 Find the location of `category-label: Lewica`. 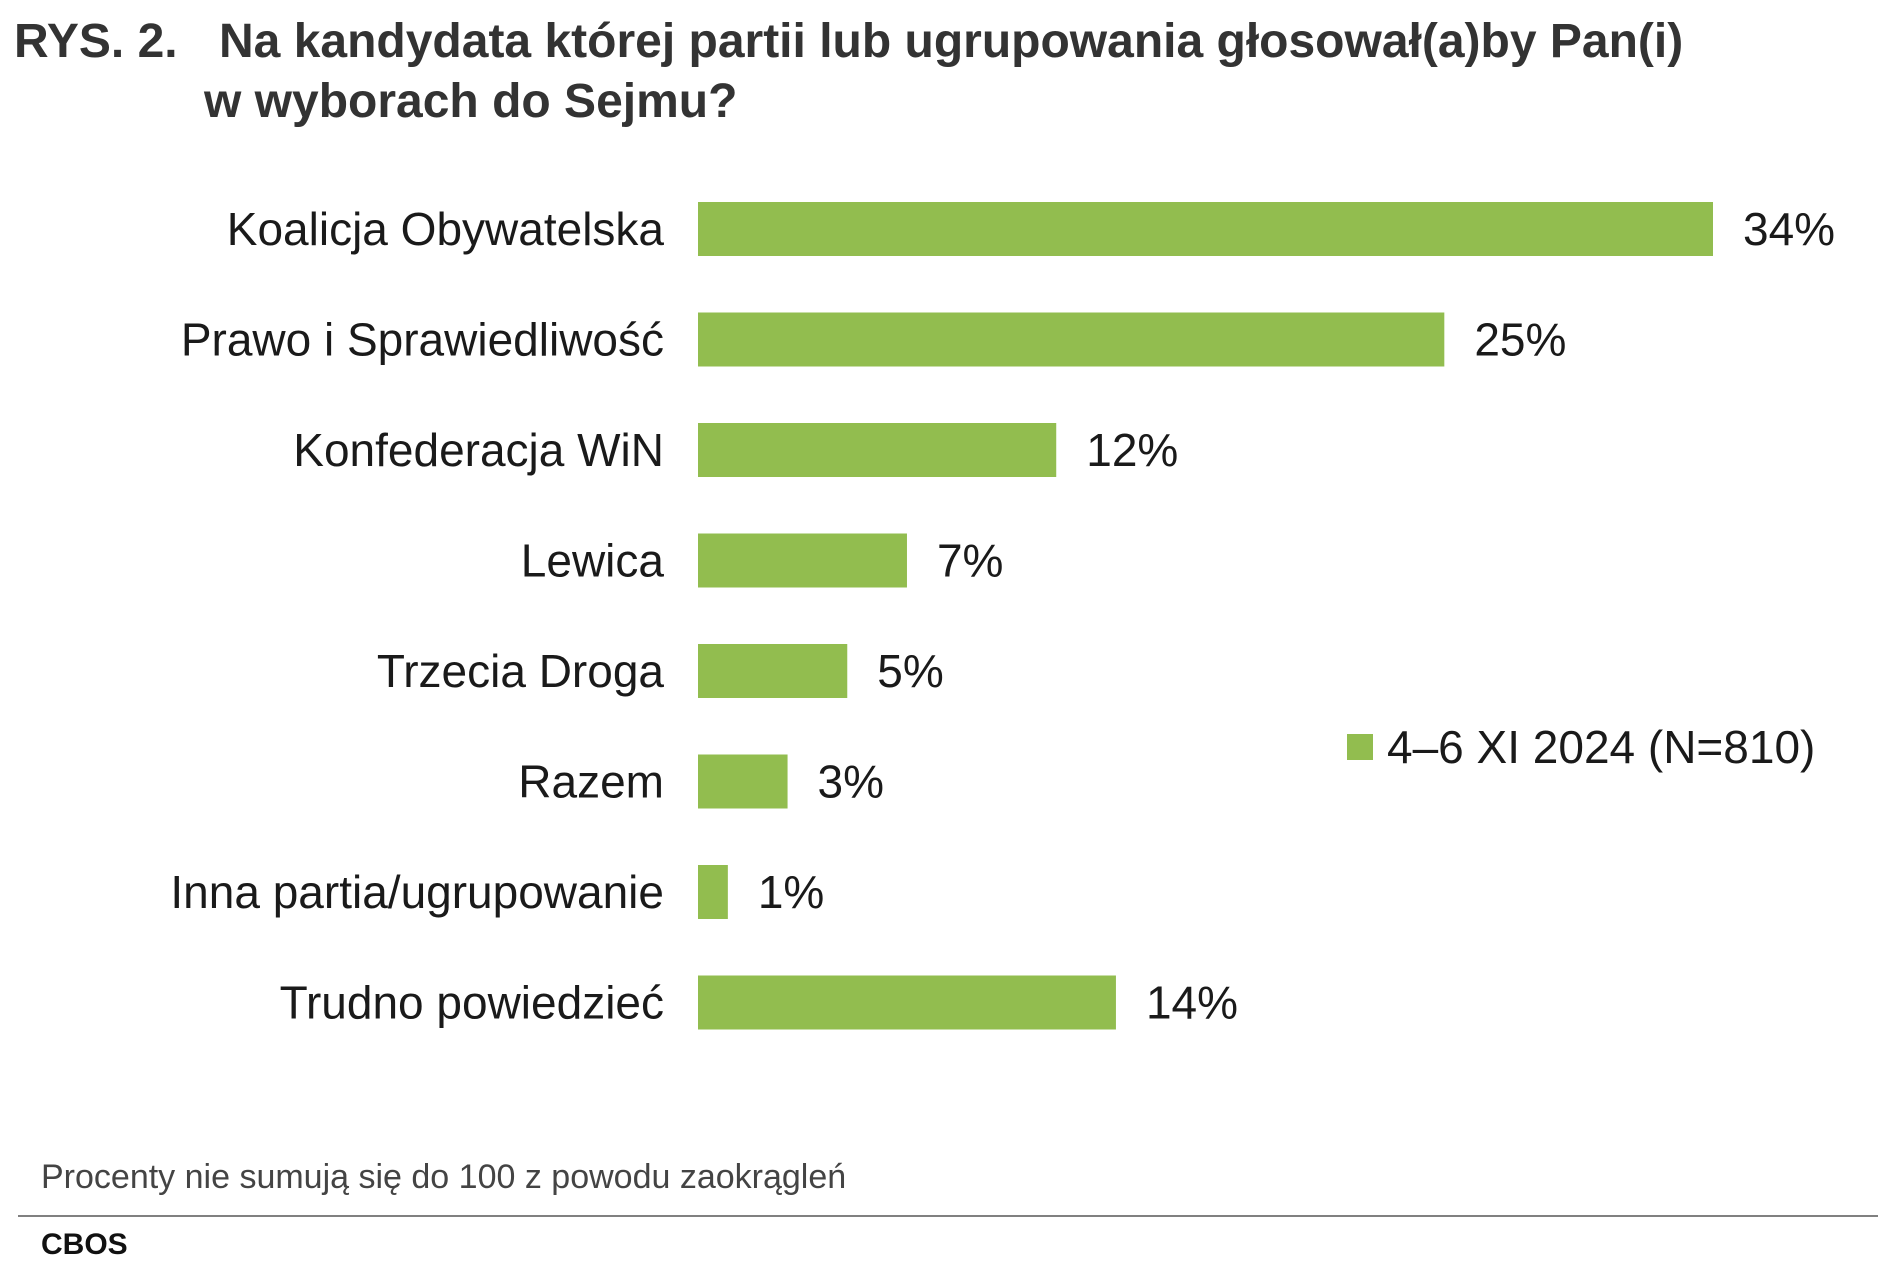

category-label: Lewica is located at coordinates (593, 561).